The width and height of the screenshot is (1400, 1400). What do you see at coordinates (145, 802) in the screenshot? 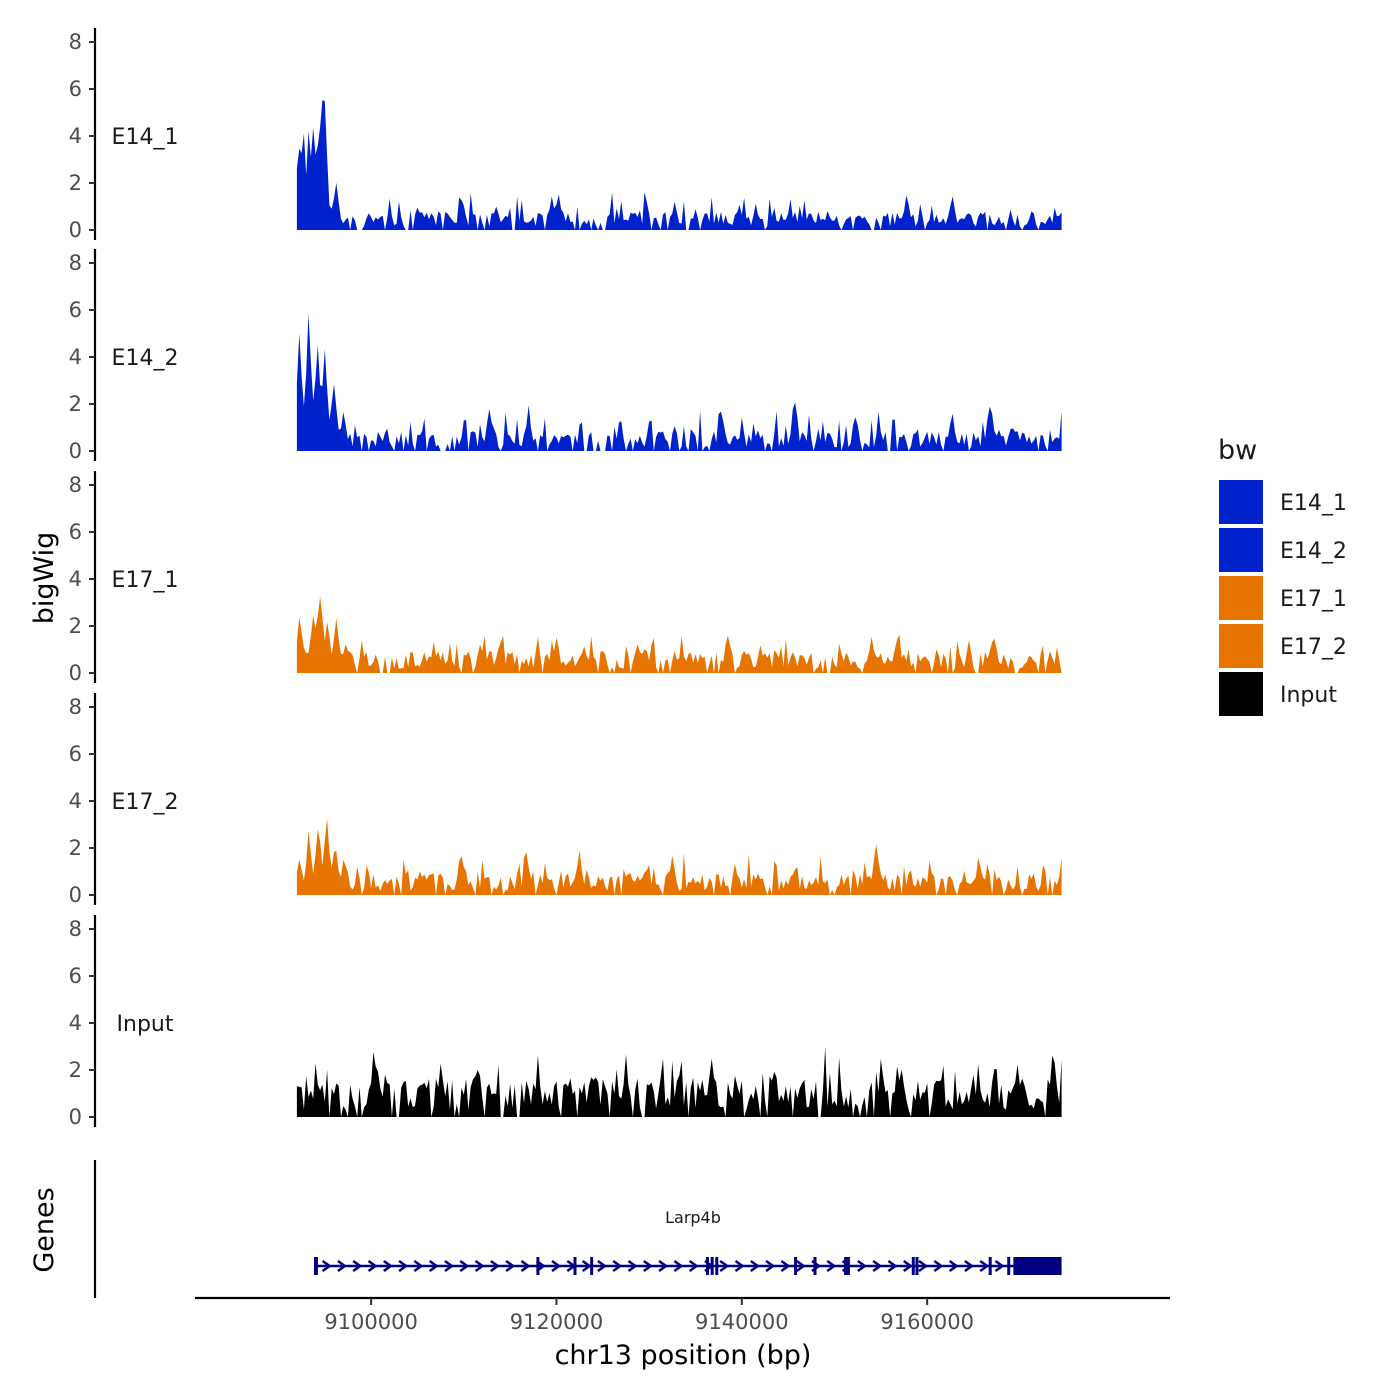
I see `track-label: E17_2` at bounding box center [145, 802].